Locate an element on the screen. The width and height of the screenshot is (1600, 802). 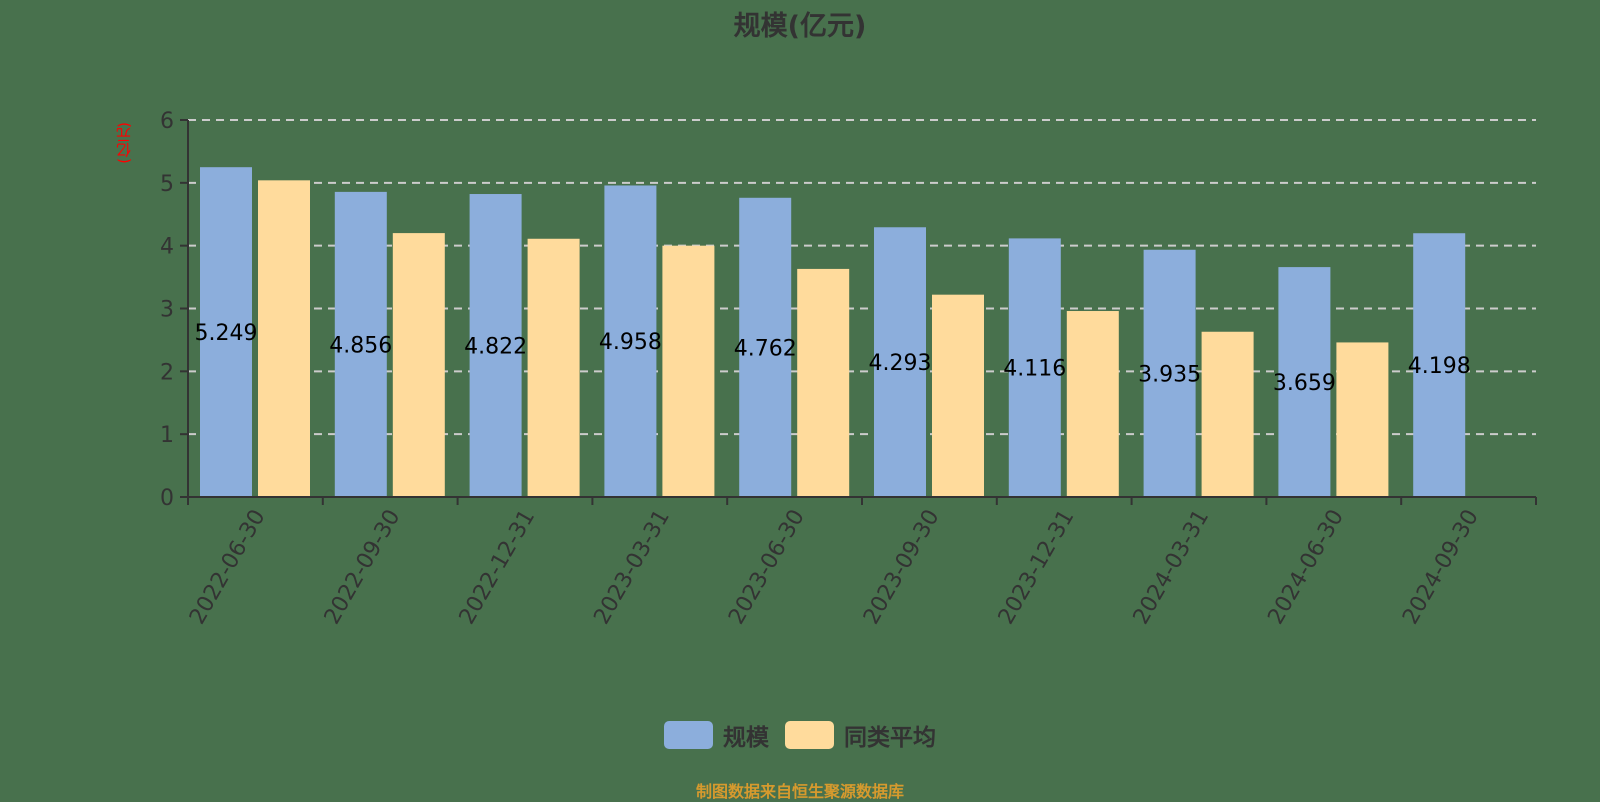
x-tick-label: 2024-09-30 is located at coordinates (1441, 567).